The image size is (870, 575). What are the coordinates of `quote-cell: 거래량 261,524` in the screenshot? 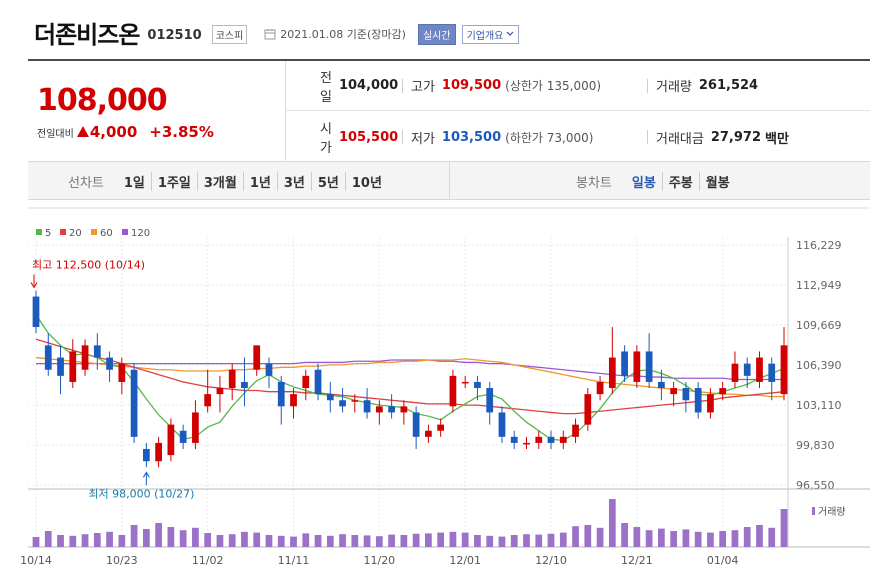 It's located at (756, 86).